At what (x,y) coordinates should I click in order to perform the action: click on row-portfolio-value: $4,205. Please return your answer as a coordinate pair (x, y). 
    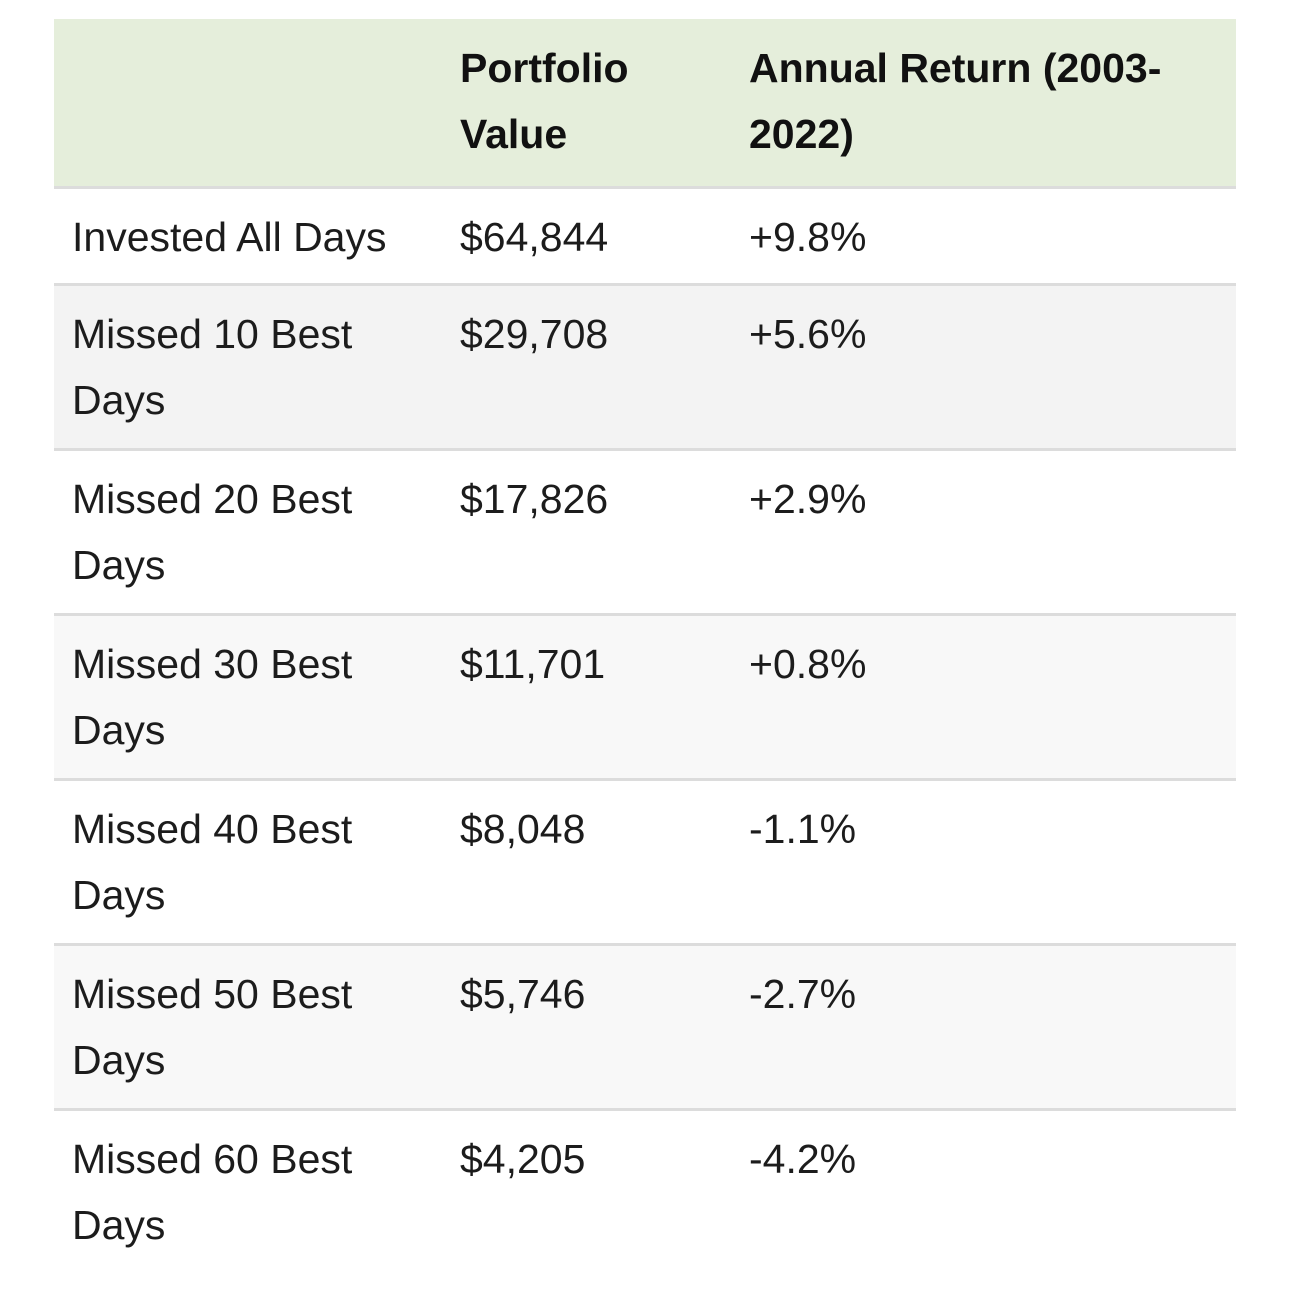
    Looking at the image, I should click on (523, 1159).